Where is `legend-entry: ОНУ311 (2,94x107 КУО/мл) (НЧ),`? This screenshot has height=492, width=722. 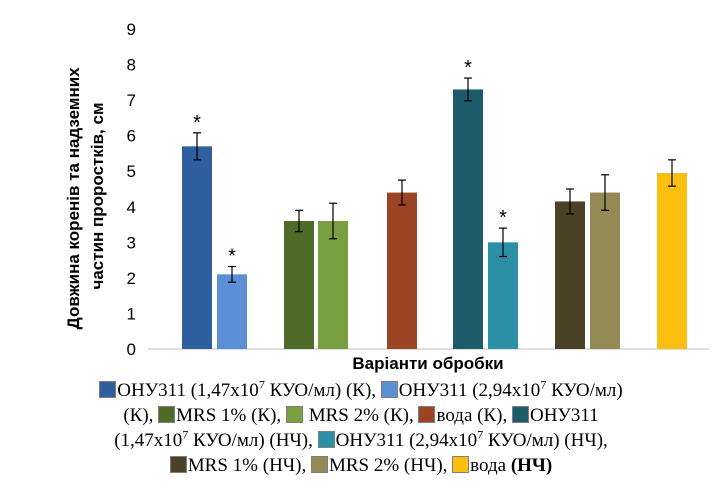 legend-entry: ОНУ311 (2,94x107 КУО/мл) (НЧ), is located at coordinates (462, 439).